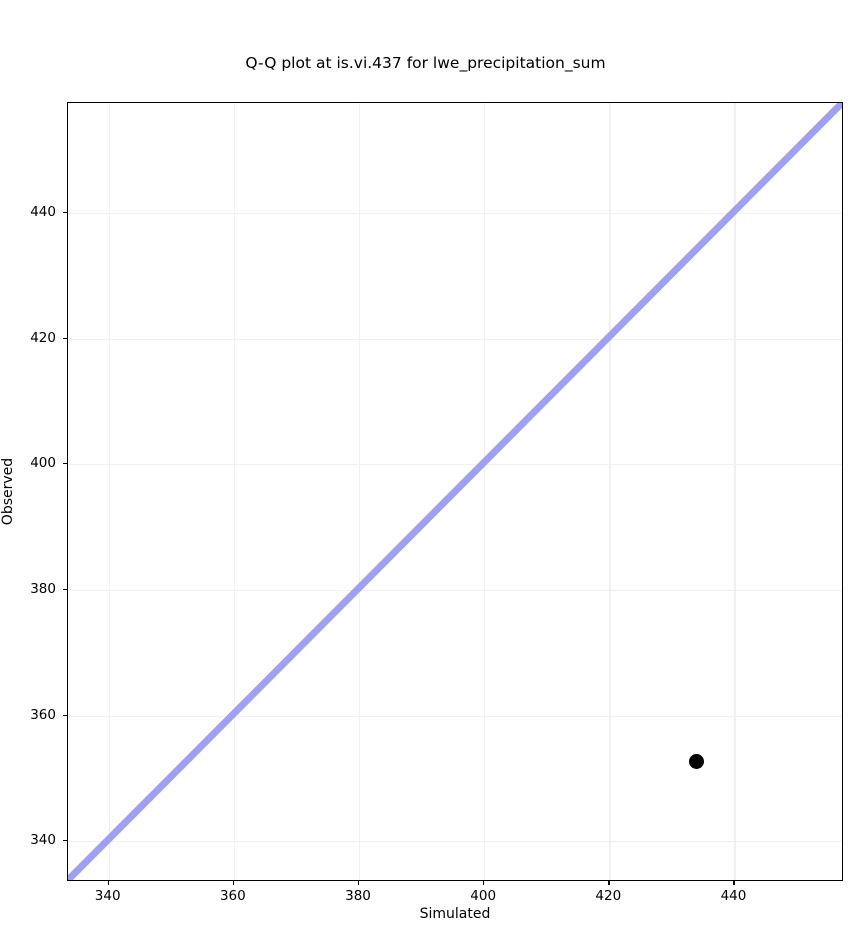 The height and width of the screenshot is (934, 851). Describe the element at coordinates (43, 463) in the screenshot. I see `y-tick-label: 400` at that location.